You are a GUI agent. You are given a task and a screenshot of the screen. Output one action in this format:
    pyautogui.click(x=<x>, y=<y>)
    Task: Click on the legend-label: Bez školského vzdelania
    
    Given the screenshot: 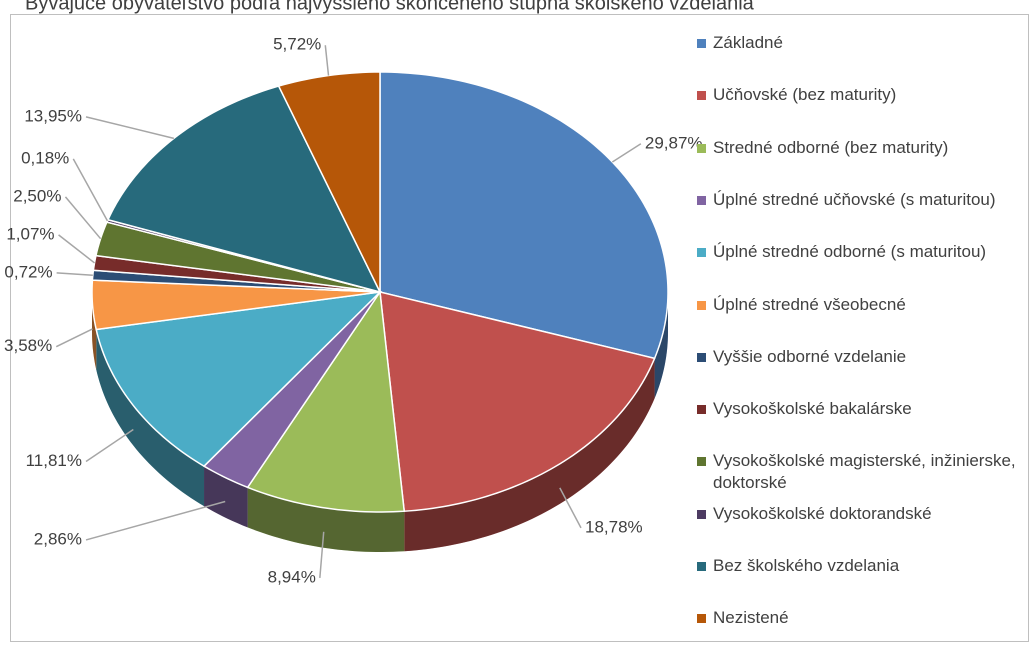 What is the action you would take?
    pyautogui.click(x=806, y=565)
    